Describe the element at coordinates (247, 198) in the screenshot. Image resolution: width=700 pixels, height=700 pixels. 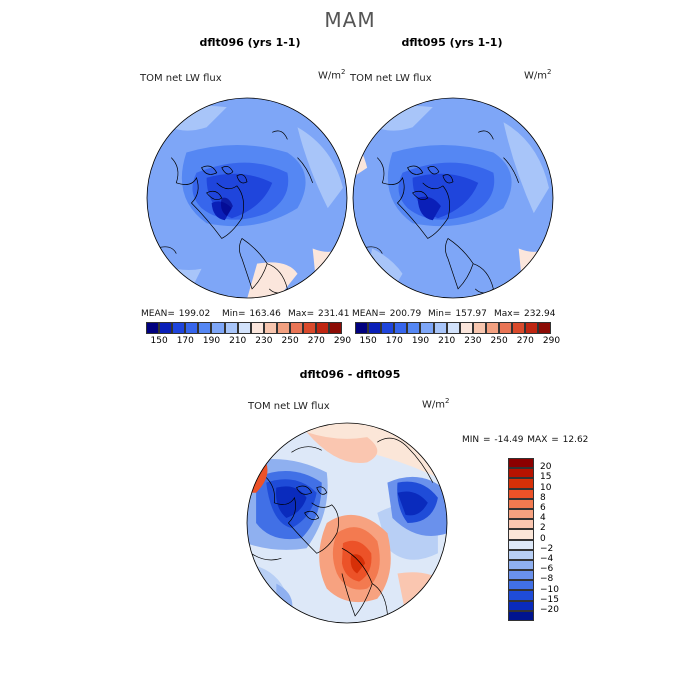
I see `panel1-polar-map` at that location.